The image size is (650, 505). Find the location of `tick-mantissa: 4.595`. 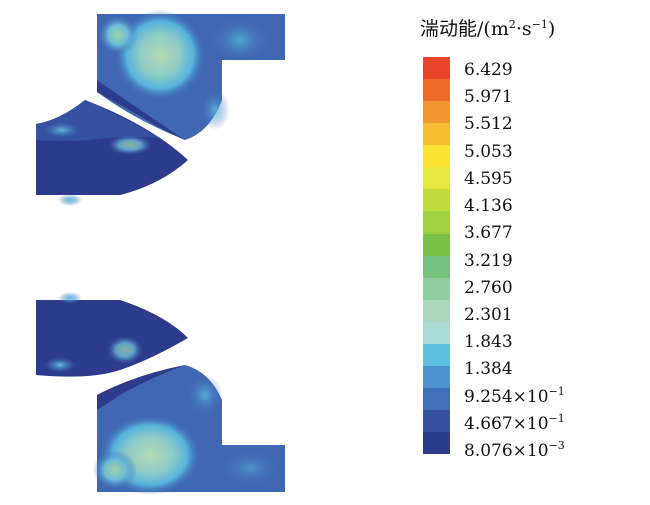

tick-mantissa: 4.595 is located at coordinates (488, 178).